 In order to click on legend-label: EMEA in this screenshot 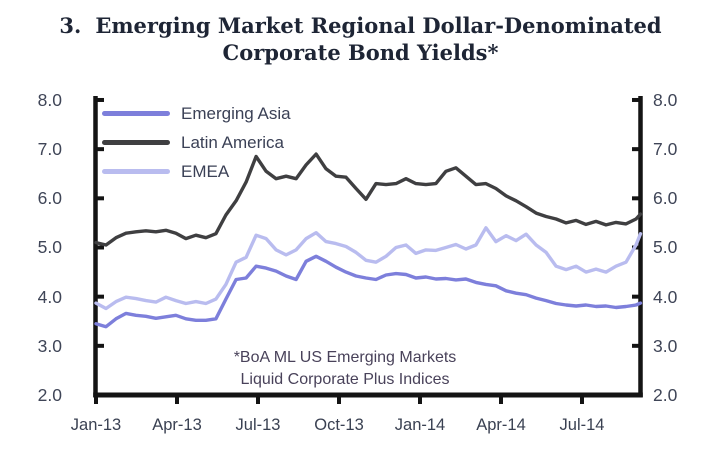, I will do `click(205, 171)`.